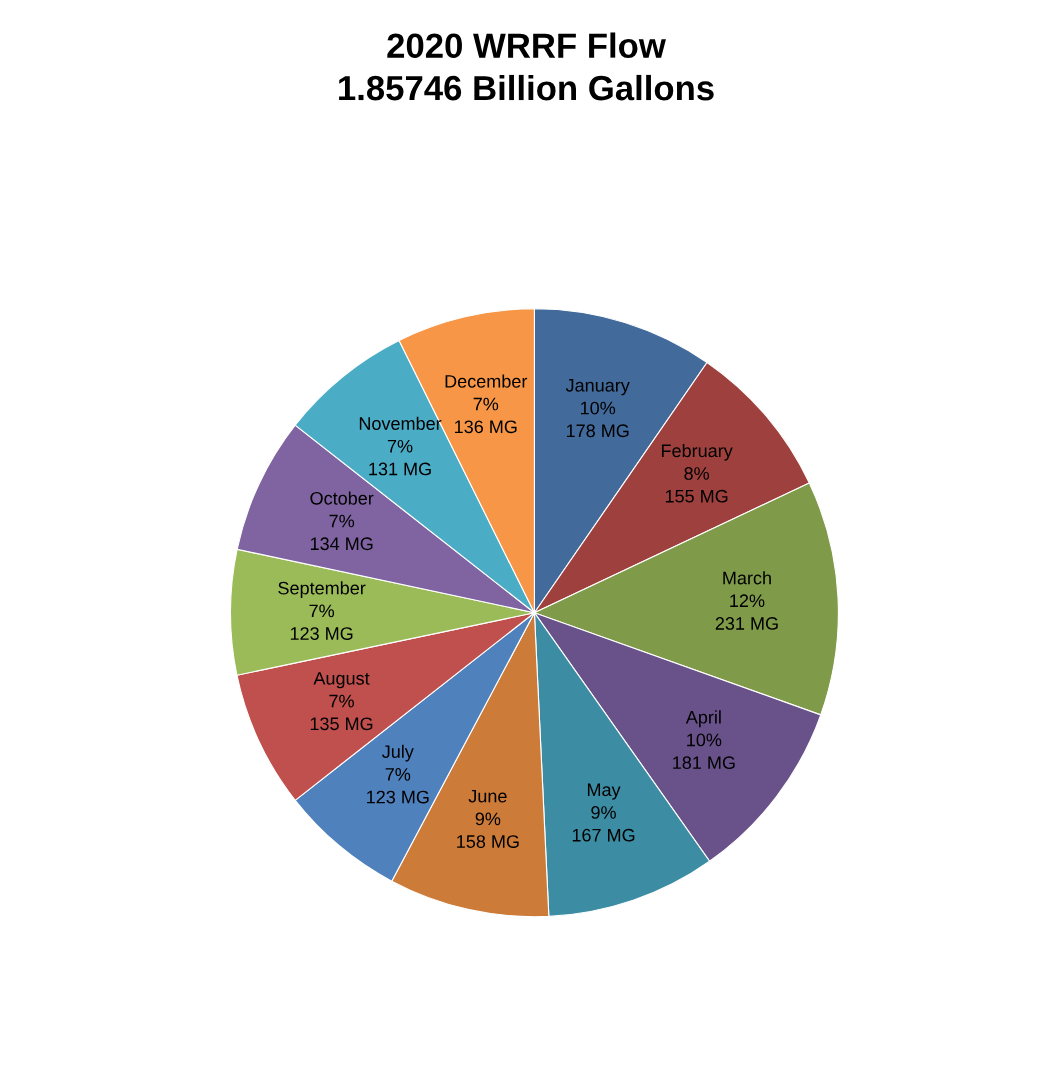 The image size is (1052, 1075). What do you see at coordinates (341, 680) in the screenshot?
I see `slice-label: August` at bounding box center [341, 680].